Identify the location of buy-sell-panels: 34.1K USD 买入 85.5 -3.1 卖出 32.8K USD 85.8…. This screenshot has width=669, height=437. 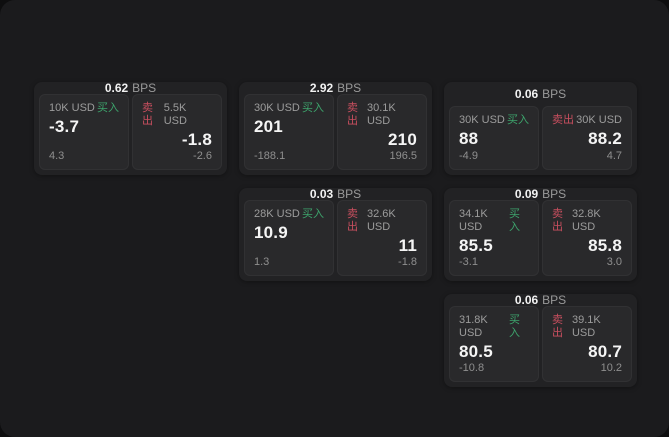
(540, 238).